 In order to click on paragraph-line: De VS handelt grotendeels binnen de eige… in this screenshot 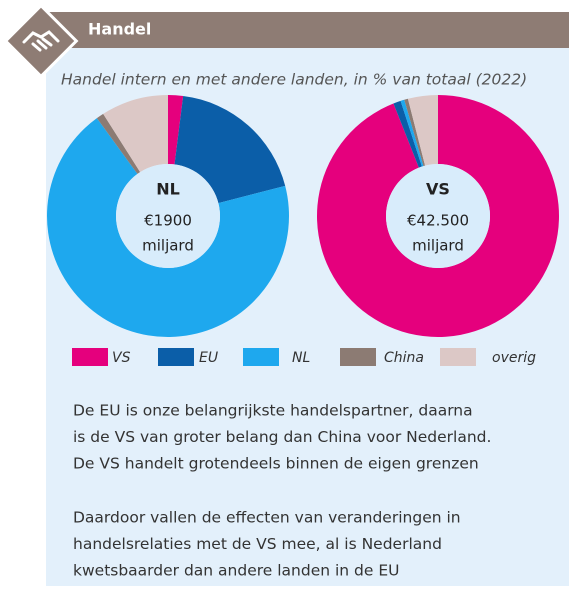, I will do `click(276, 464)`.